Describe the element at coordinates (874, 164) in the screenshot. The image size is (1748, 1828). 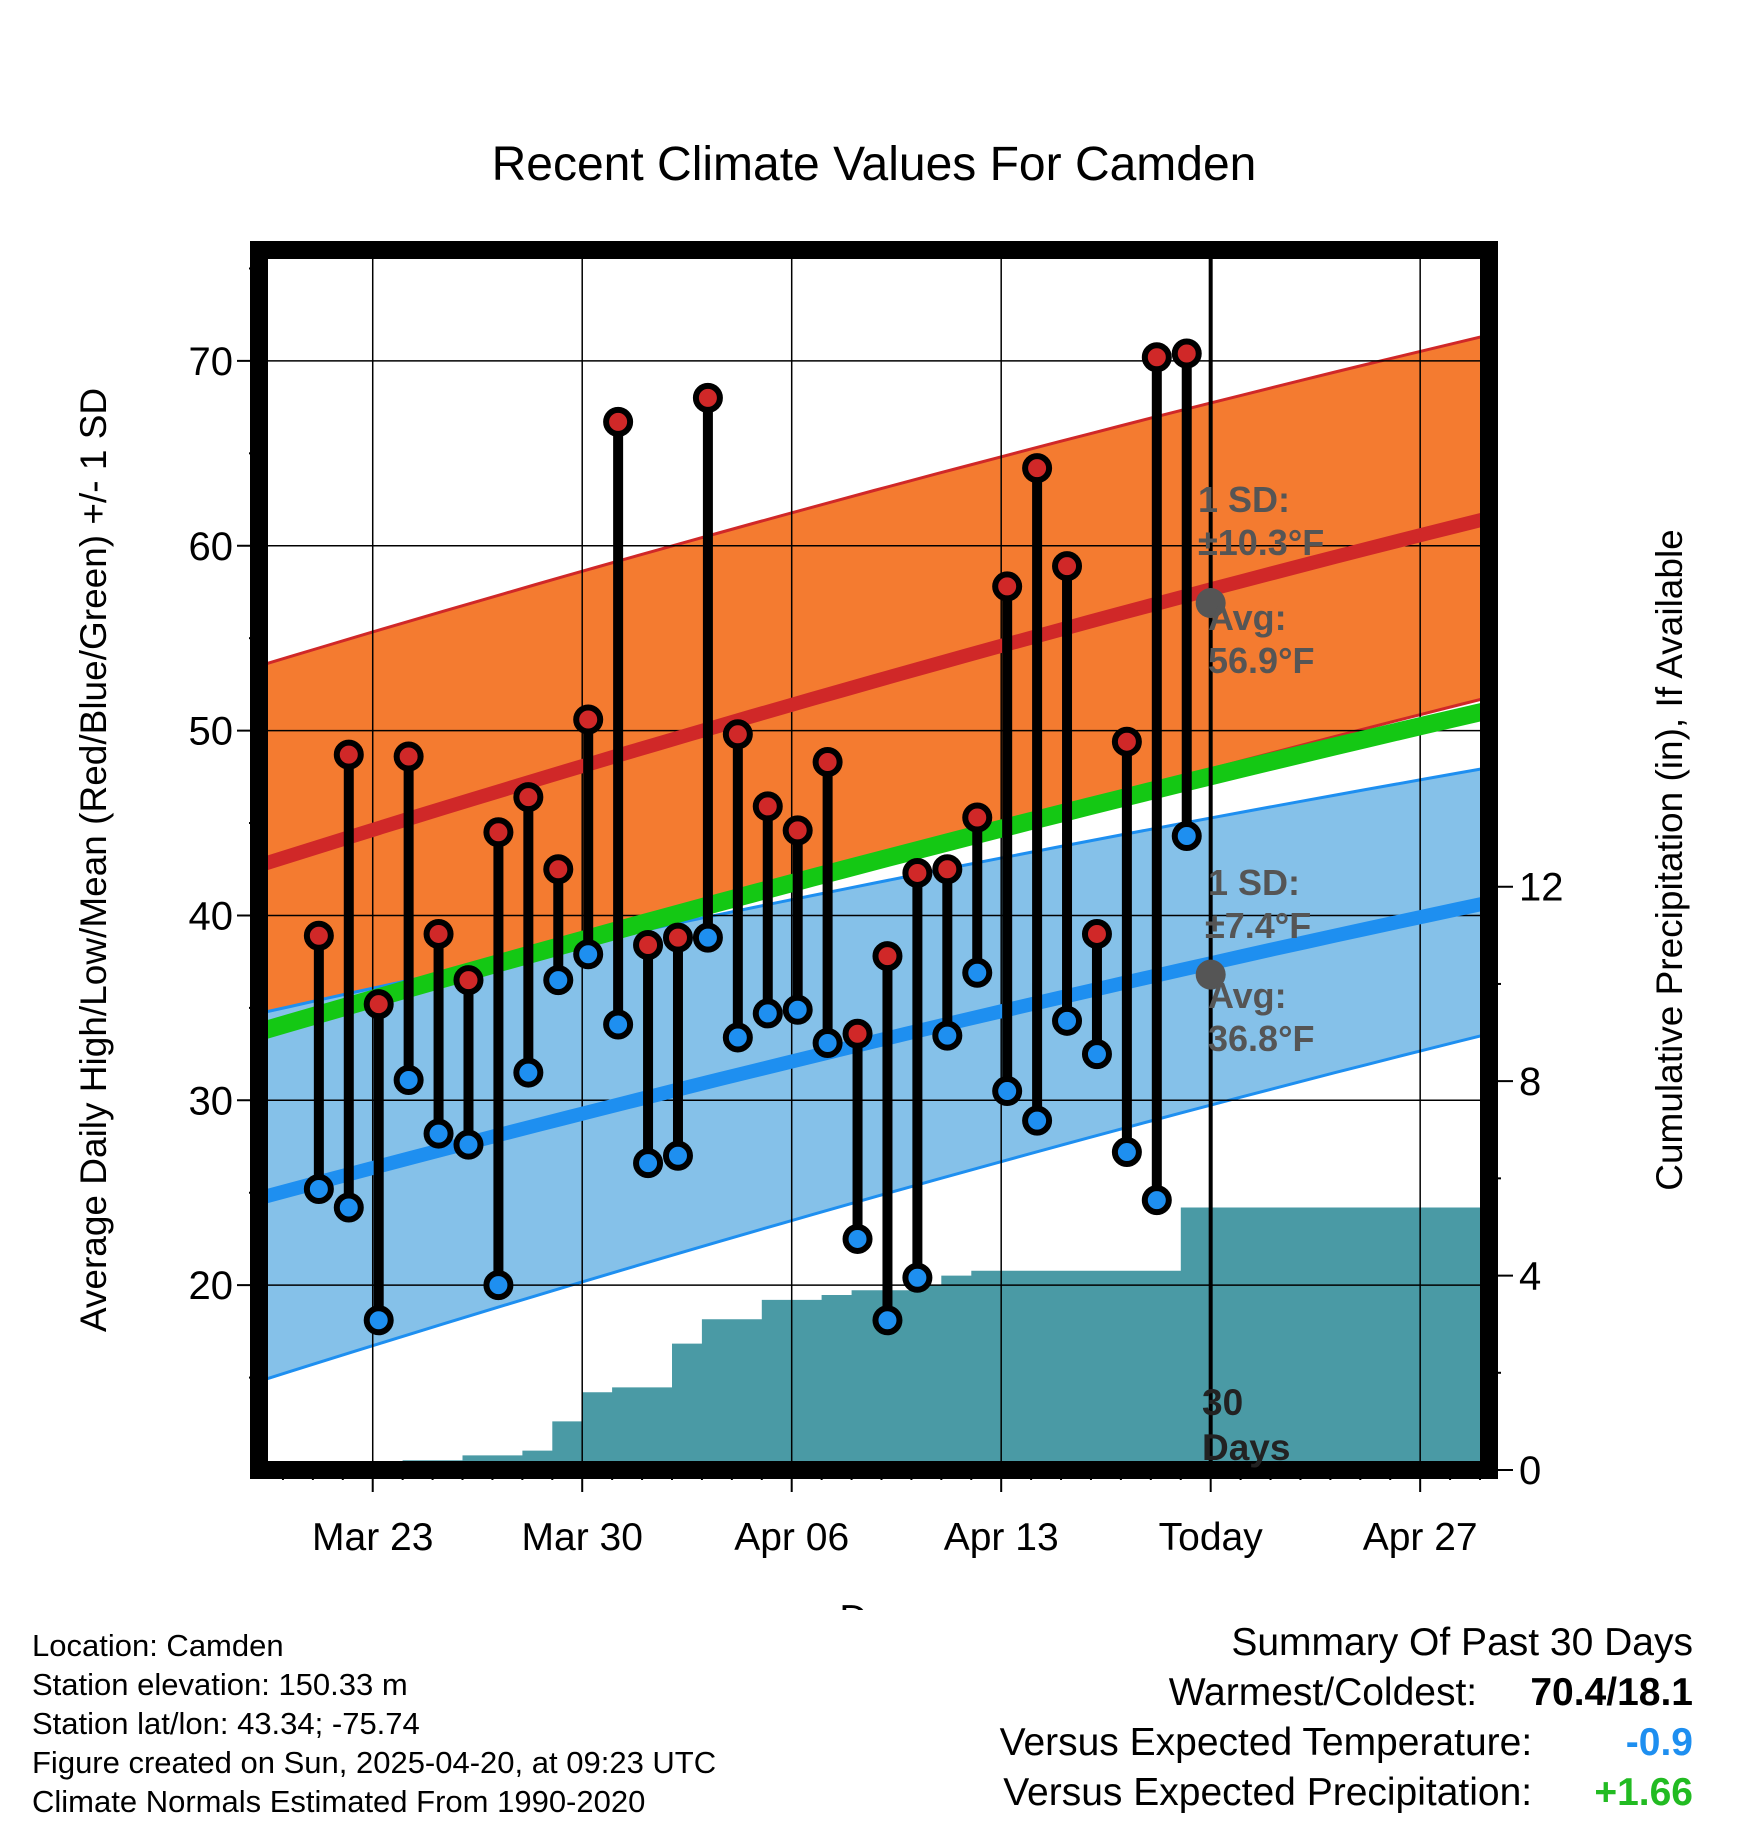
I see `chart-title: Recent Climate Values For Camden` at that location.